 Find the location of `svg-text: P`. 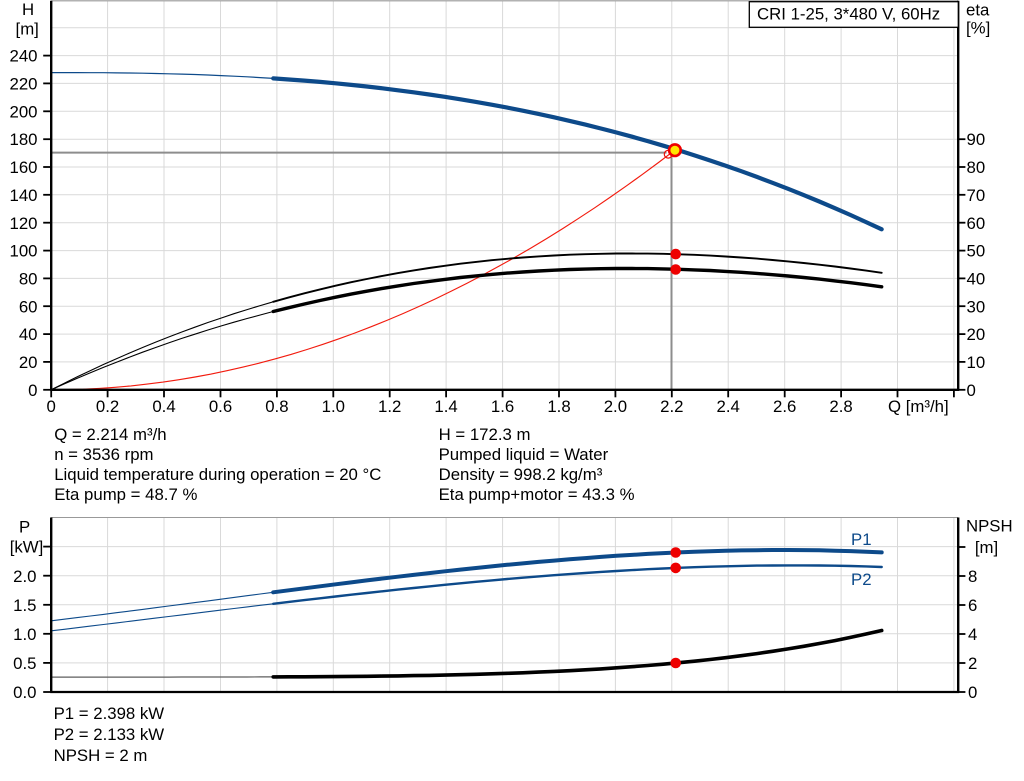

svg-text: P is located at coordinates (24, 527).